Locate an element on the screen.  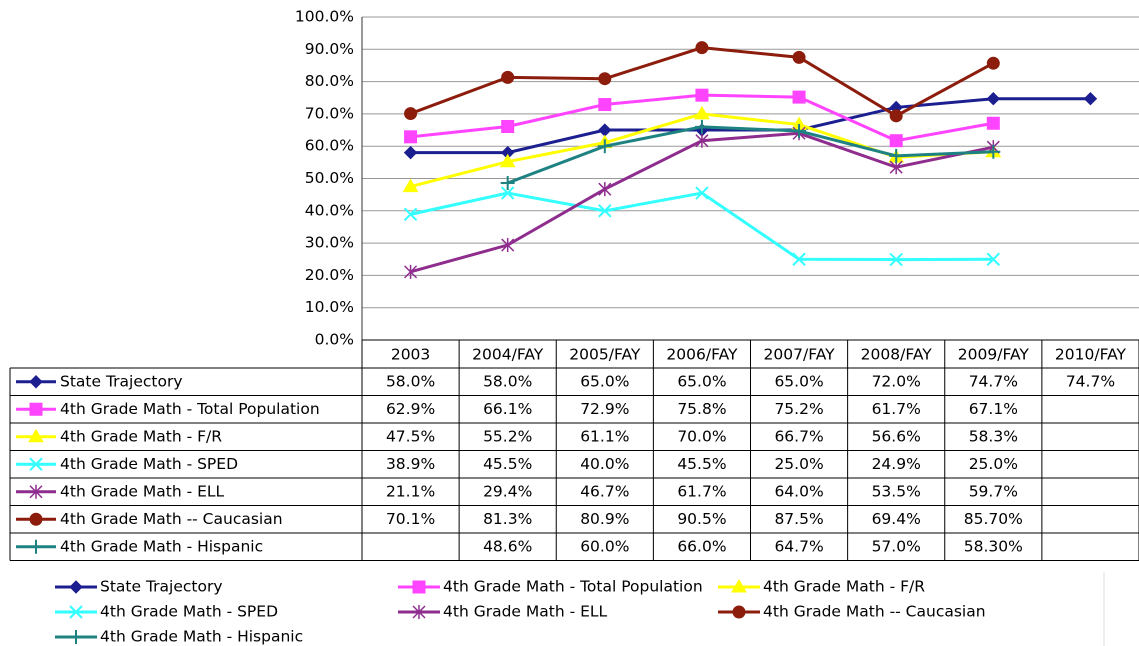
data-label: 38.9% is located at coordinates (410, 464).